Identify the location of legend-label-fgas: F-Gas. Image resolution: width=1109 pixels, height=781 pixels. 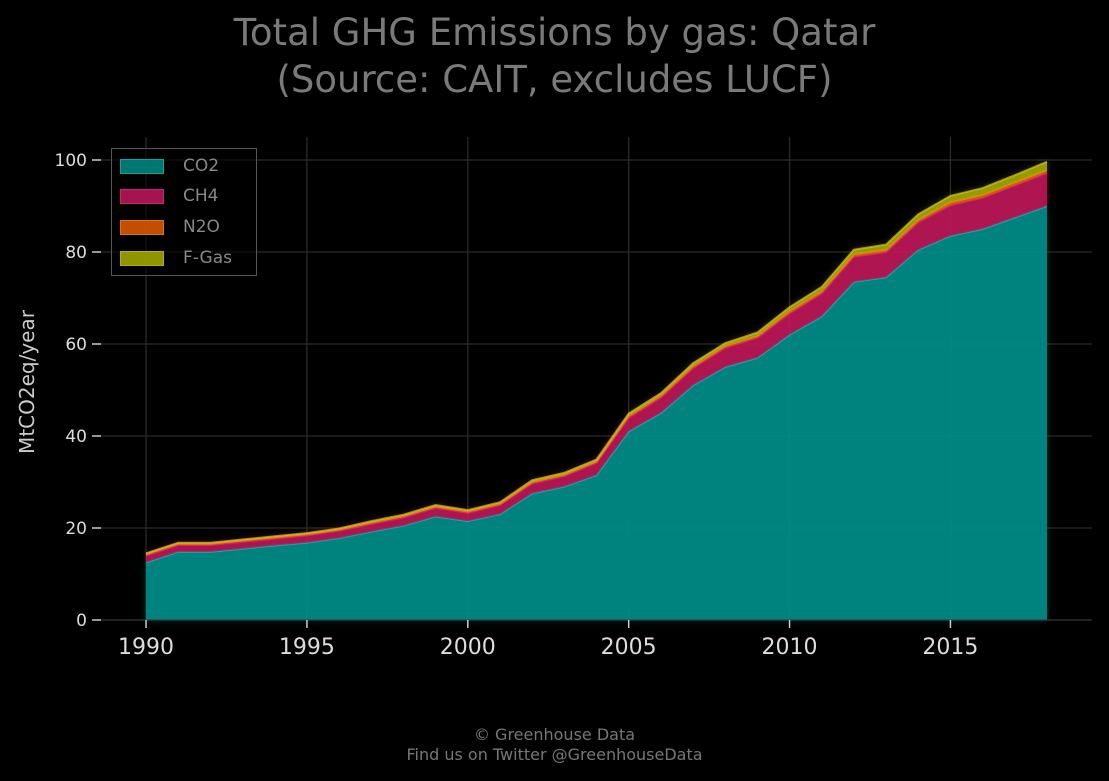
(207, 258).